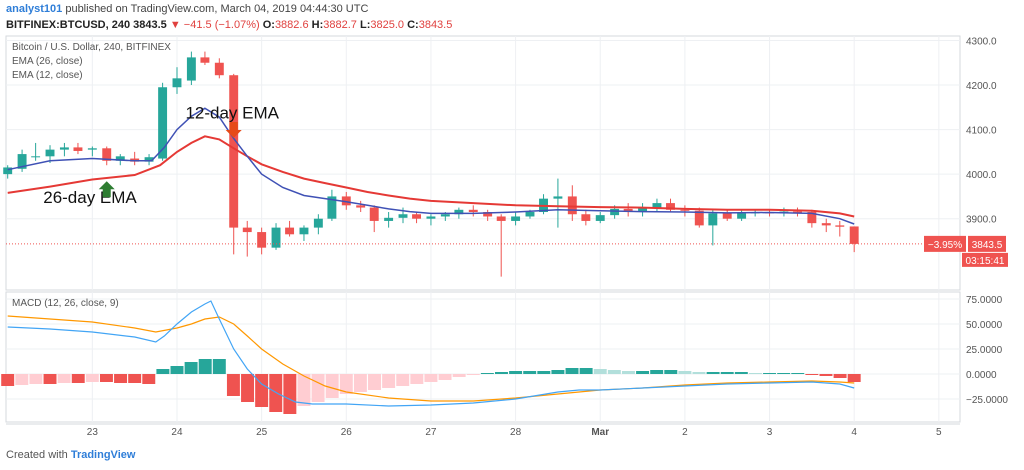  I want to click on symbol-name: BITFINEX:BTCUSD, 240, so click(68, 25).